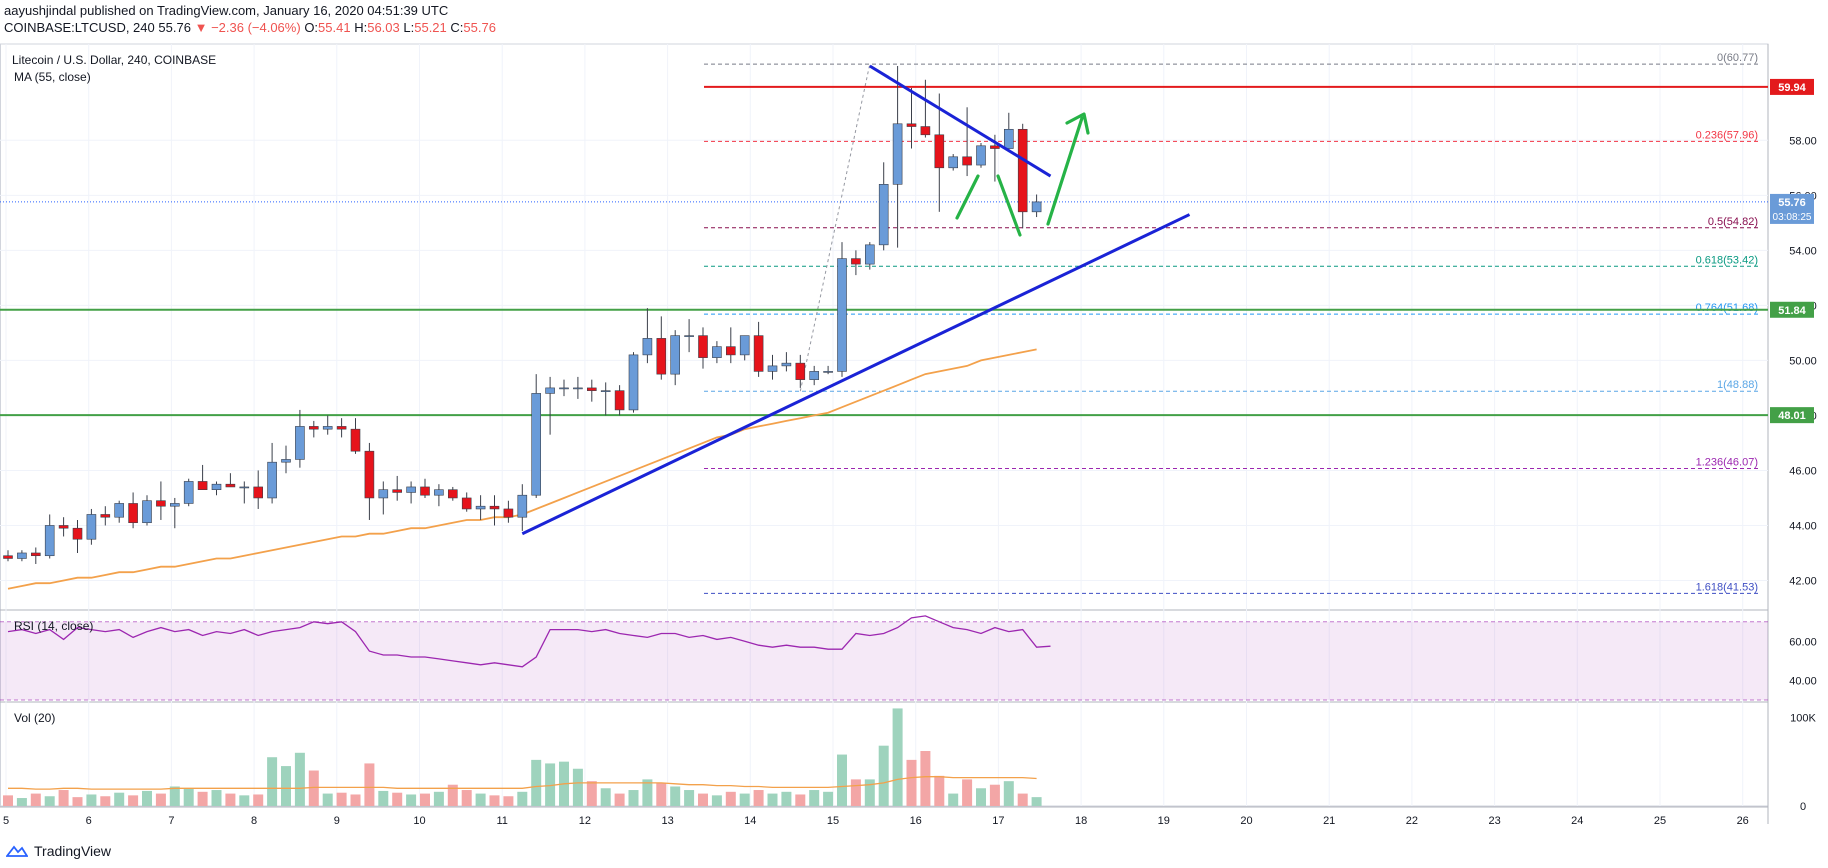 The width and height of the screenshot is (1828, 868). Describe the element at coordinates (1737, 385) in the screenshot. I see `fib-level-label: 1(48.88)` at that location.